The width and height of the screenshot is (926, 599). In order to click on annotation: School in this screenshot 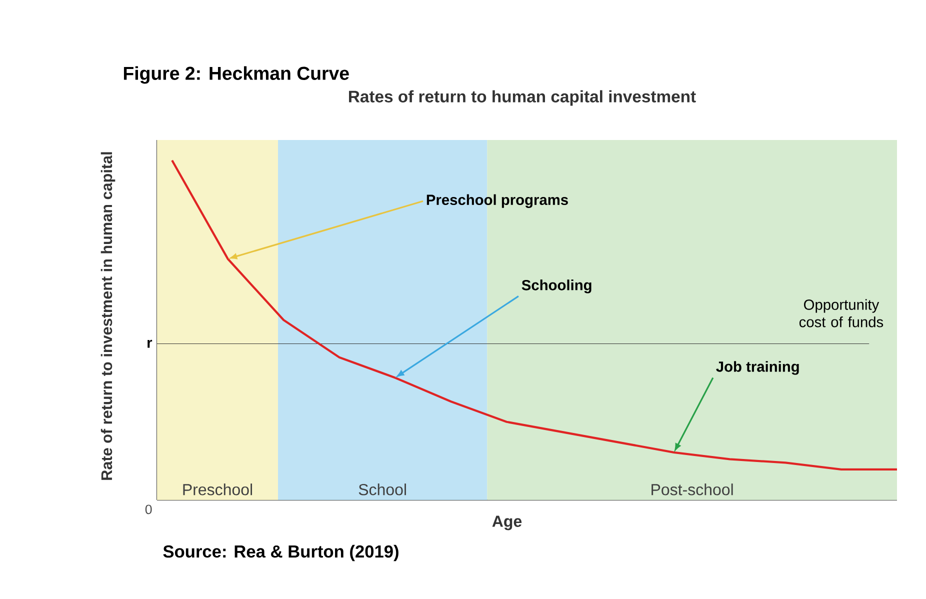, I will do `click(382, 490)`.